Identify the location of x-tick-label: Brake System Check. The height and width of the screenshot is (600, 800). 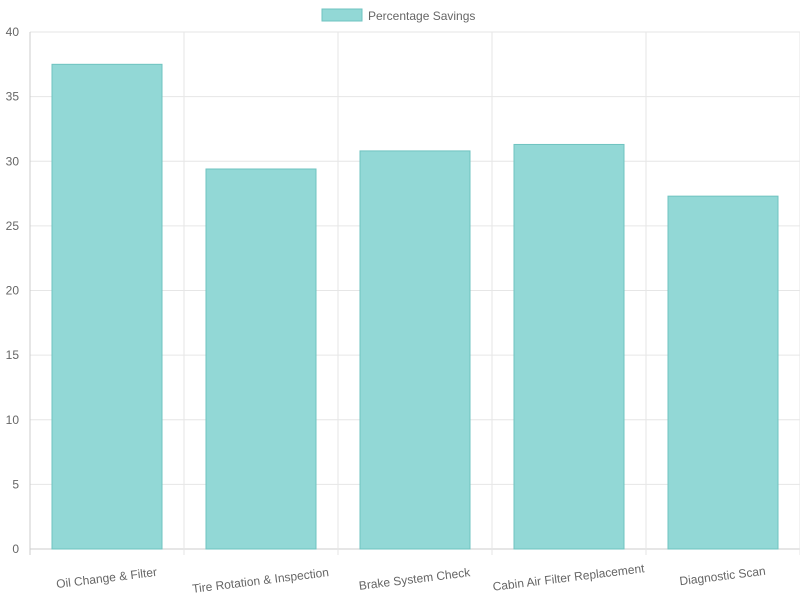
(415, 579).